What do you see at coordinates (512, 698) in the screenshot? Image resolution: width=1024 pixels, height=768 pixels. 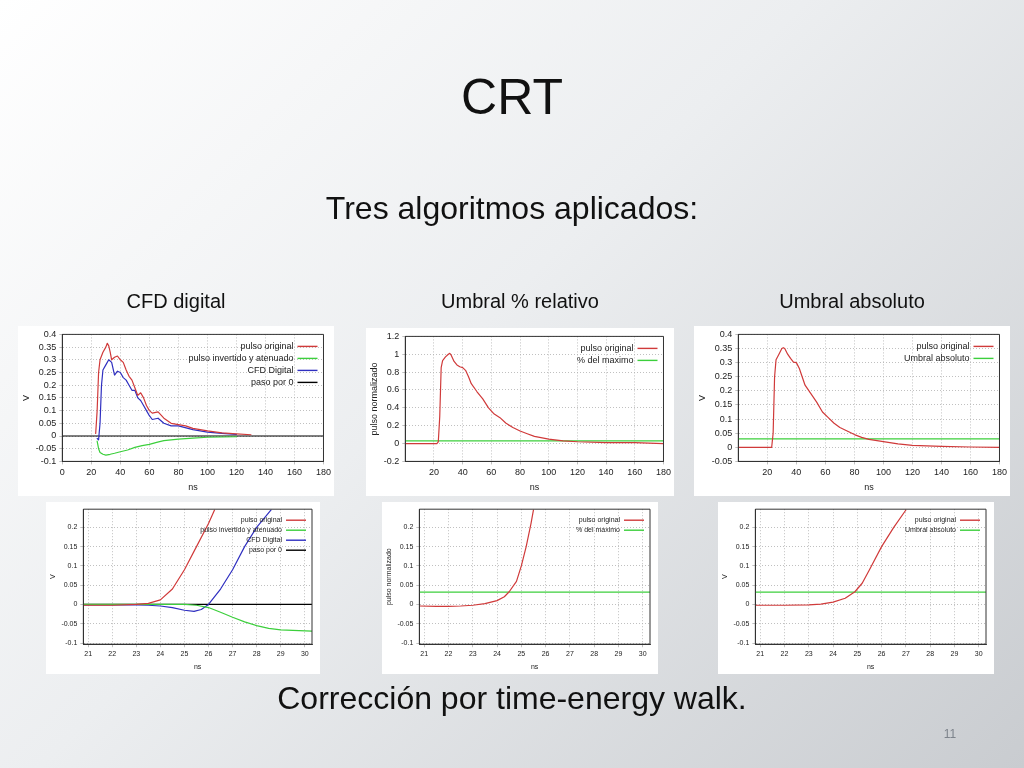 I see `text: Corrección por time-energy walk.` at bounding box center [512, 698].